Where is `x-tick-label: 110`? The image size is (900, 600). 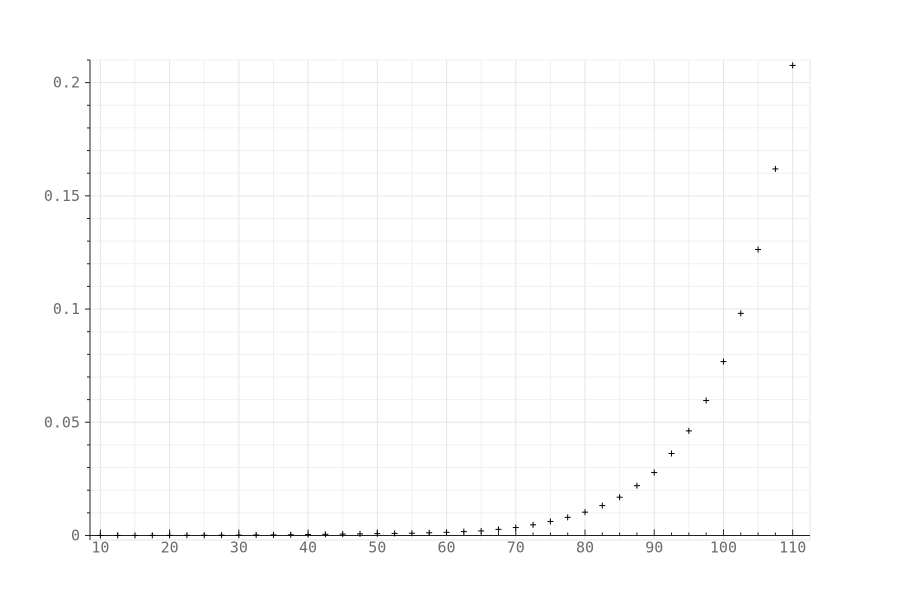 x-tick-label: 110 is located at coordinates (792, 547).